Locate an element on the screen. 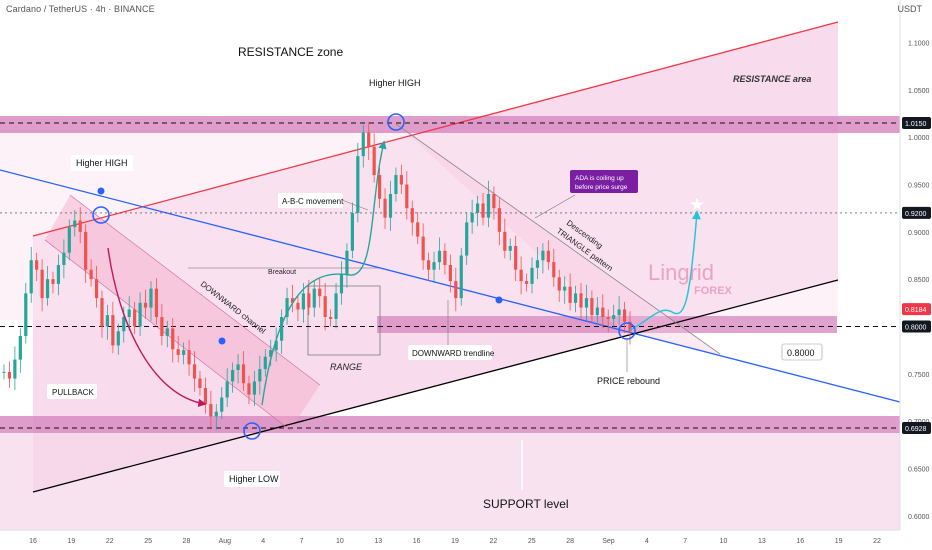  x-tick-label: 16 is located at coordinates (33, 541).